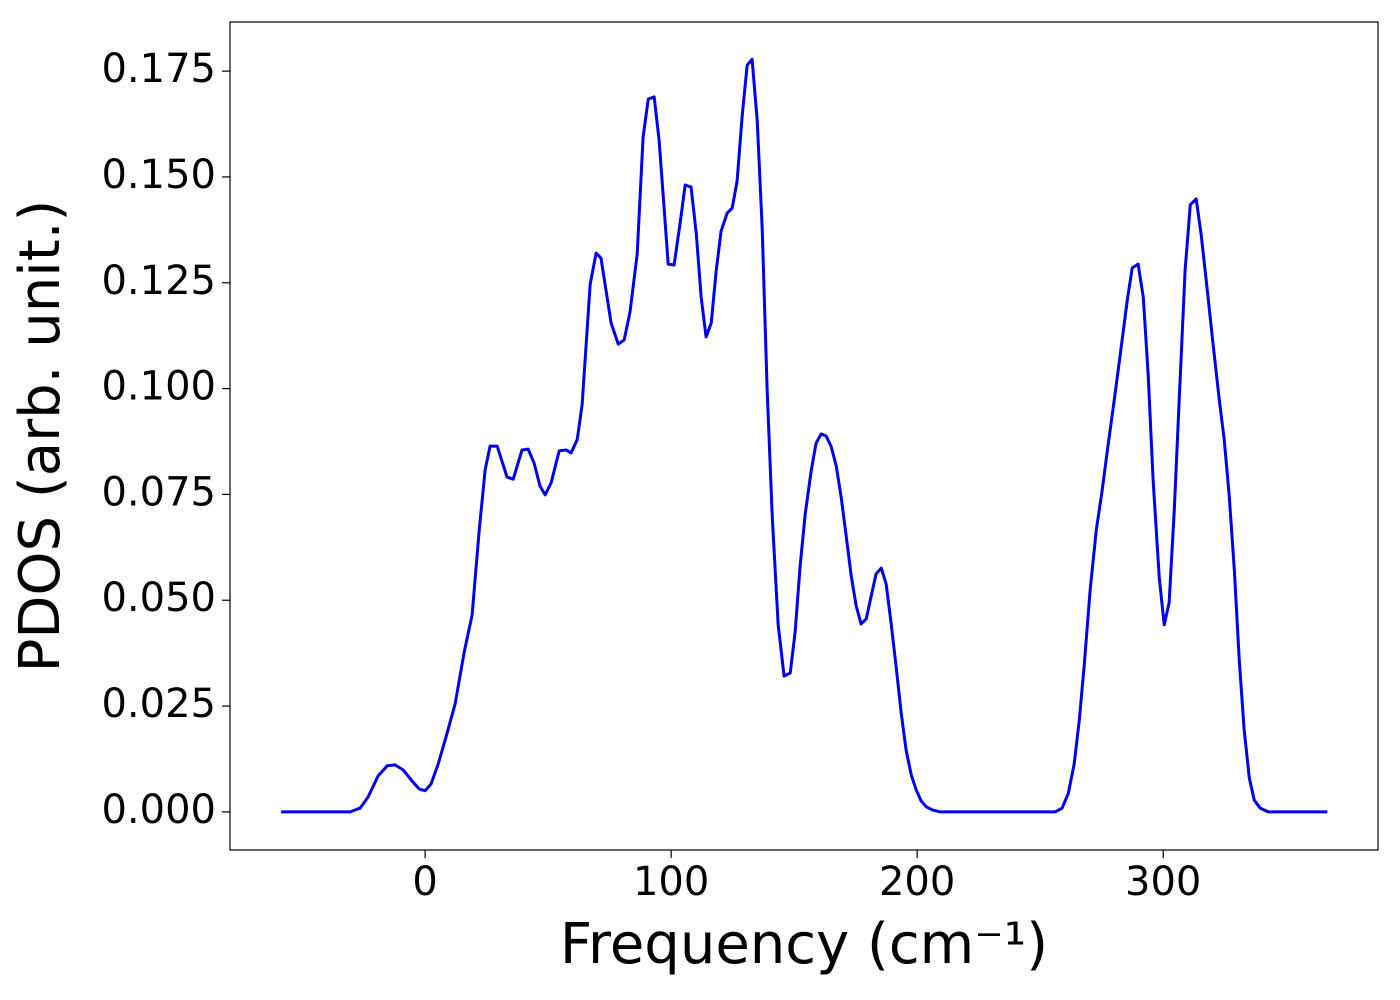  Describe the element at coordinates (424, 882) in the screenshot. I see `x-tick-label: 0` at that location.